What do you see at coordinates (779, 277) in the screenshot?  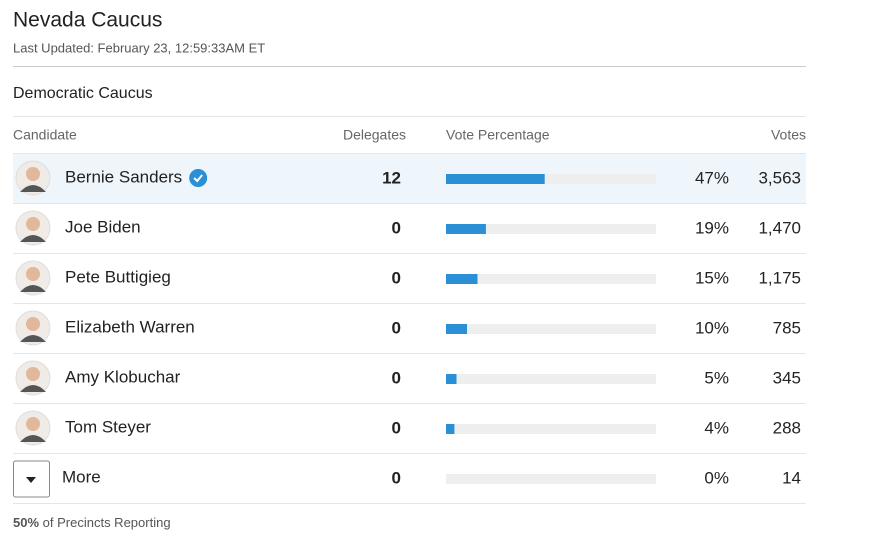 I see `votes: 1,175` at bounding box center [779, 277].